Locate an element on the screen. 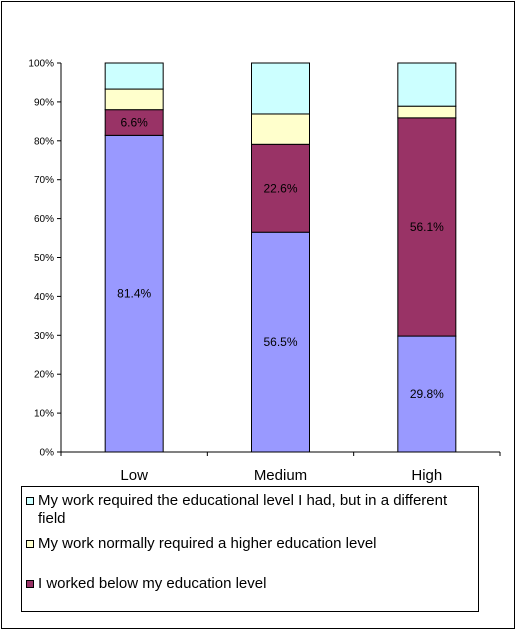 This screenshot has width=517, height=631. y-tick-label: 70% is located at coordinates (44, 180).